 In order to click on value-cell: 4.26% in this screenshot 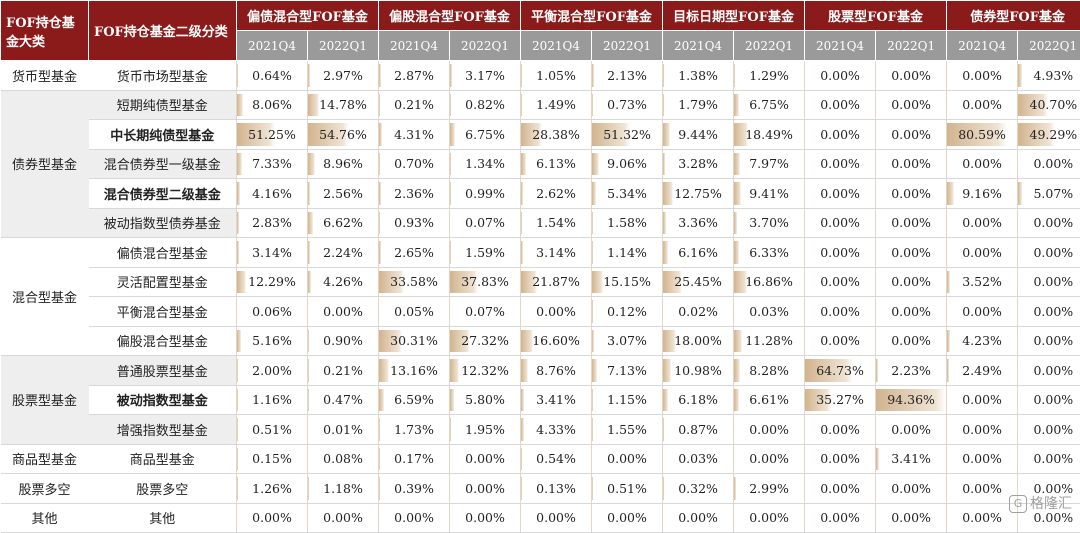, I will do `click(343, 282)`.